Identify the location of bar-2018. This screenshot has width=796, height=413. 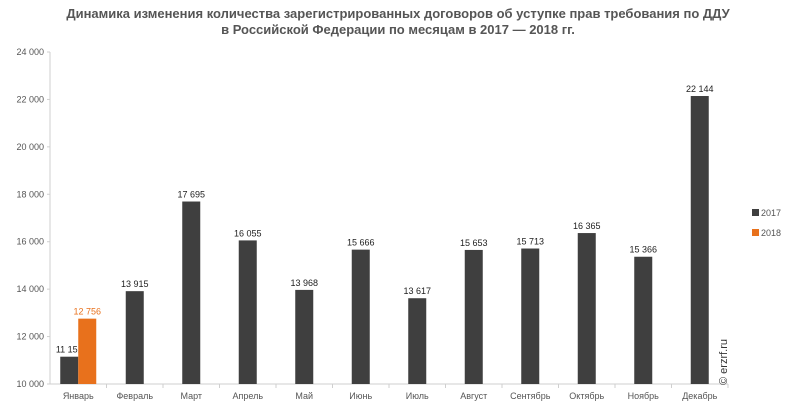
(87, 351).